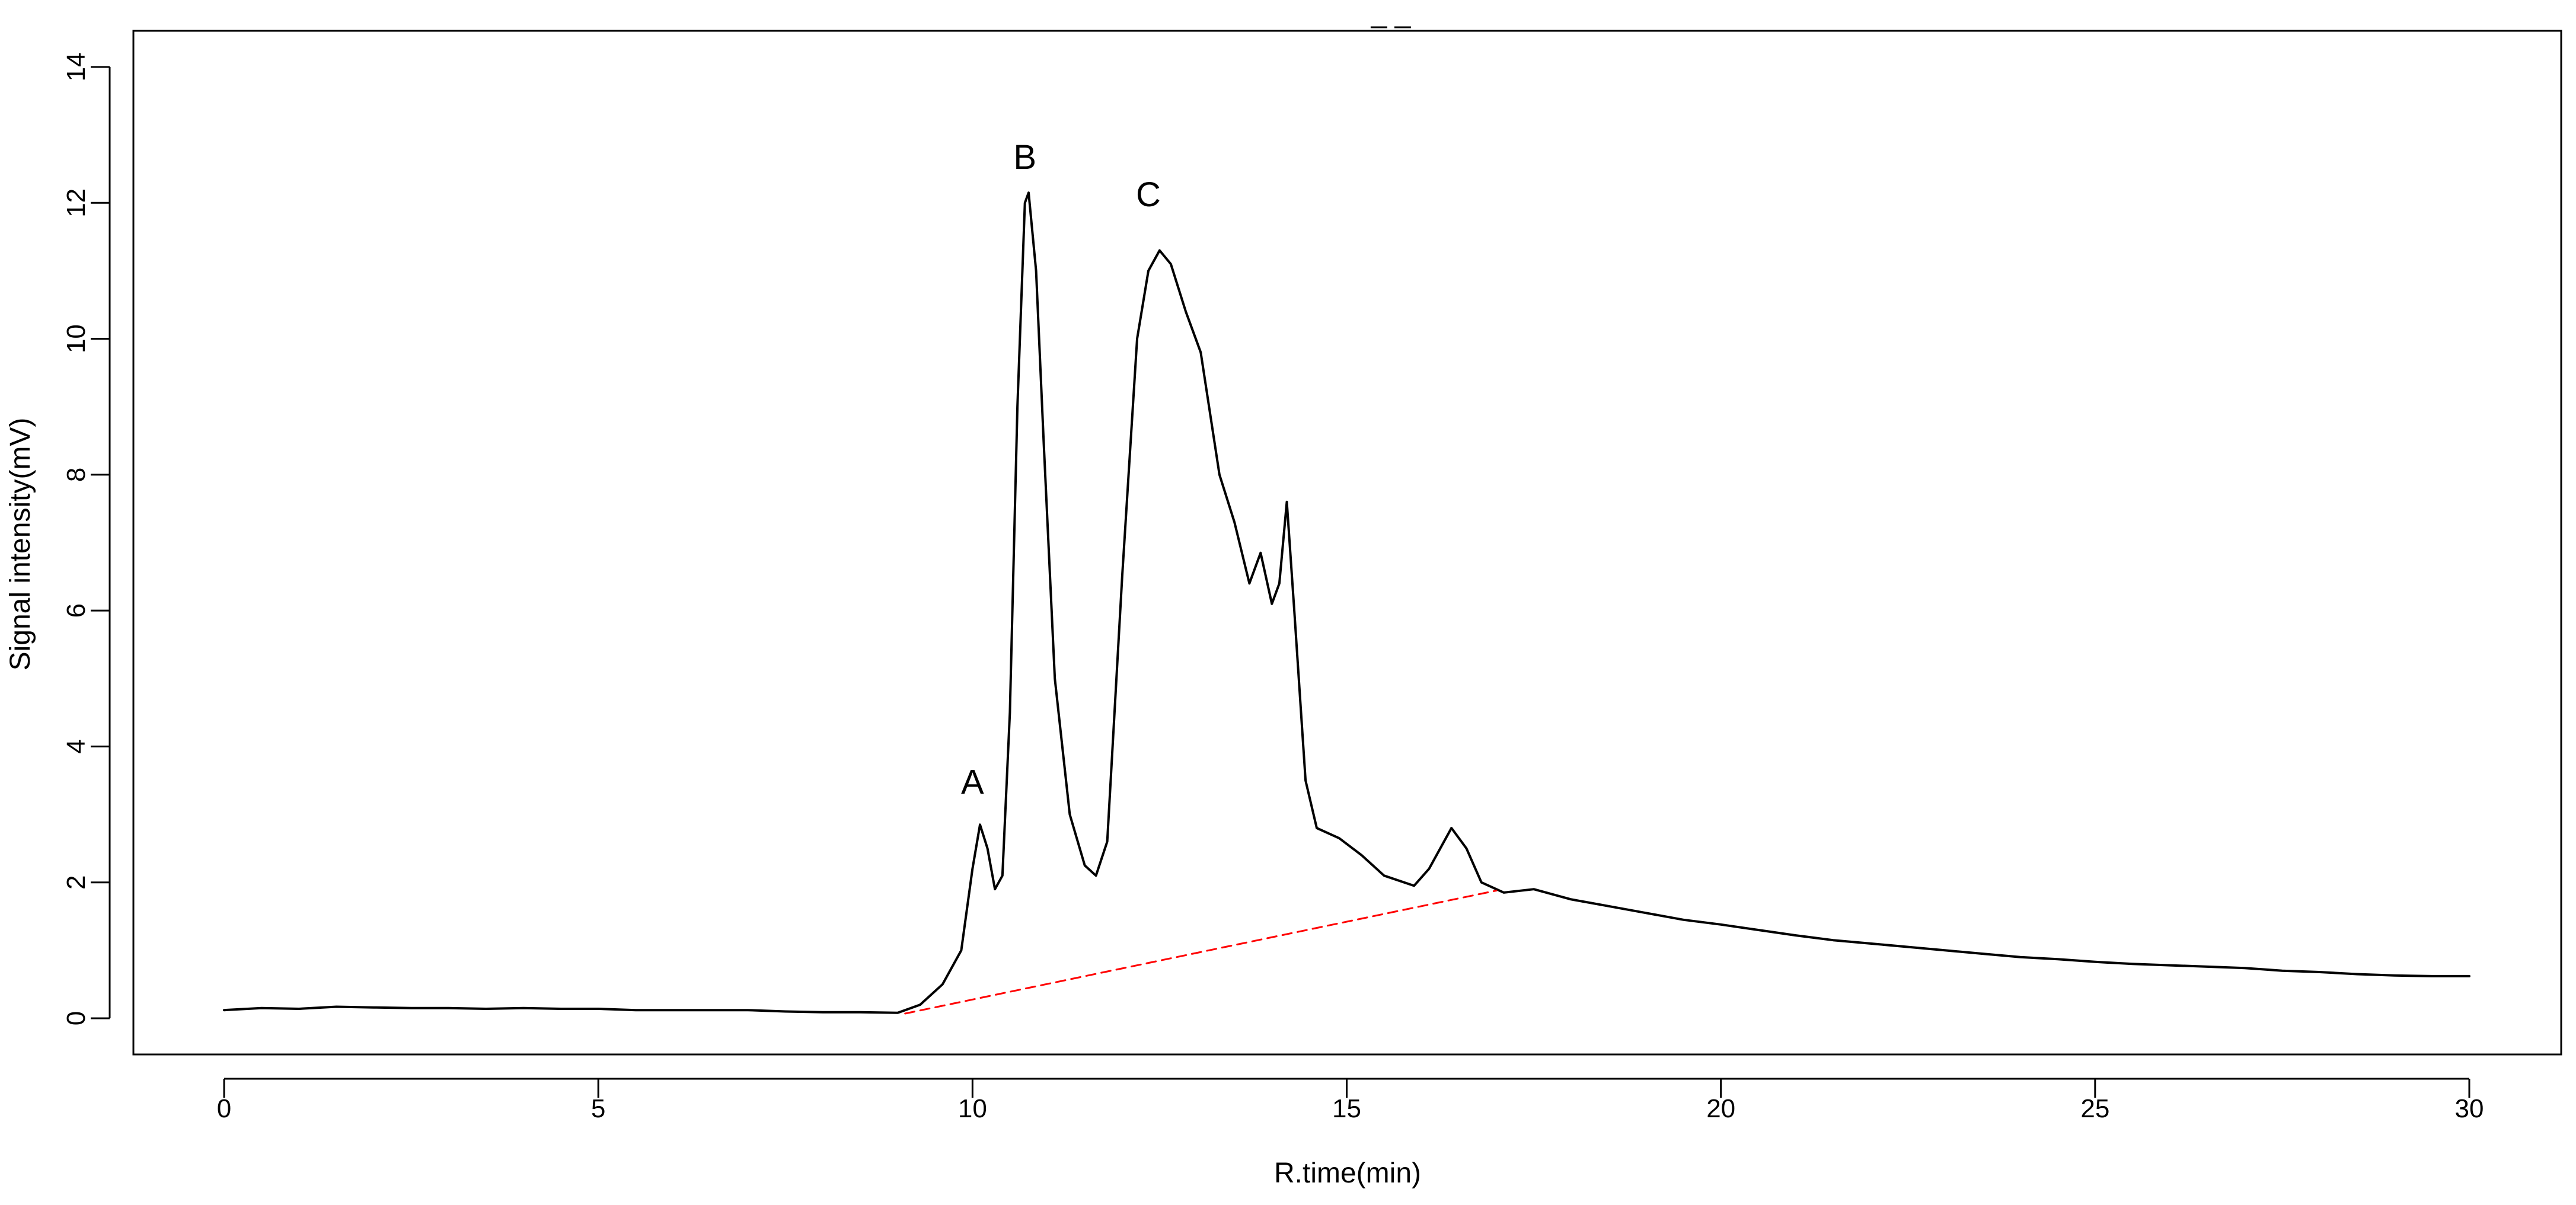 The image size is (2576, 1205). I want to click on y-axis-title: Signal intensity(mV), so click(20, 544).